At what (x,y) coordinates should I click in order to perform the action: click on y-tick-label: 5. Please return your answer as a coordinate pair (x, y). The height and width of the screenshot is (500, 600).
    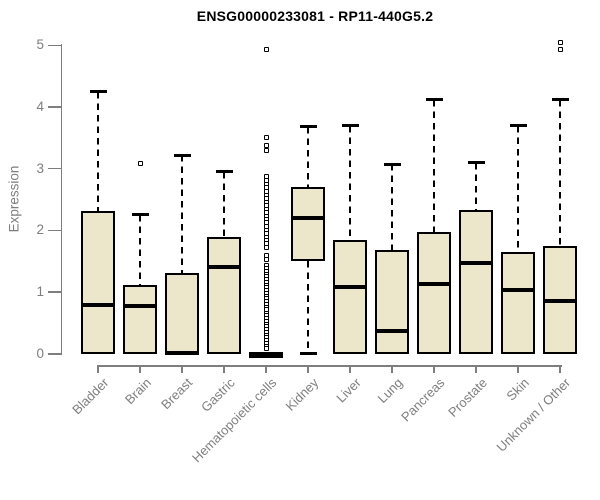
    Looking at the image, I should click on (40, 45).